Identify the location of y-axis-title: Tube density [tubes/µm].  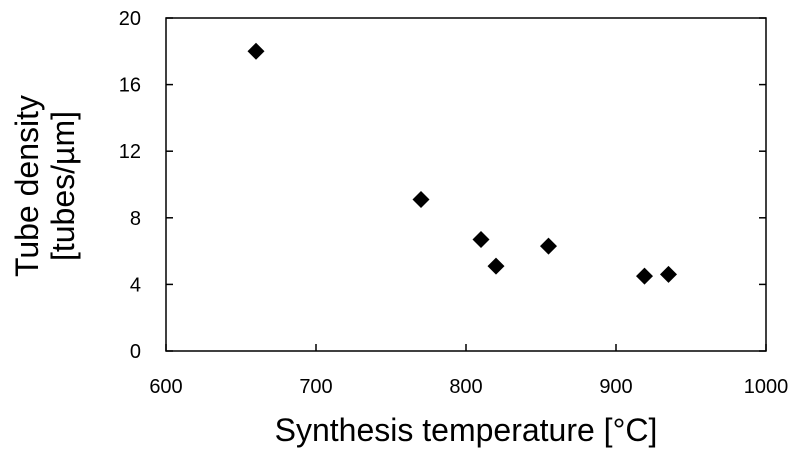
(45, 186).